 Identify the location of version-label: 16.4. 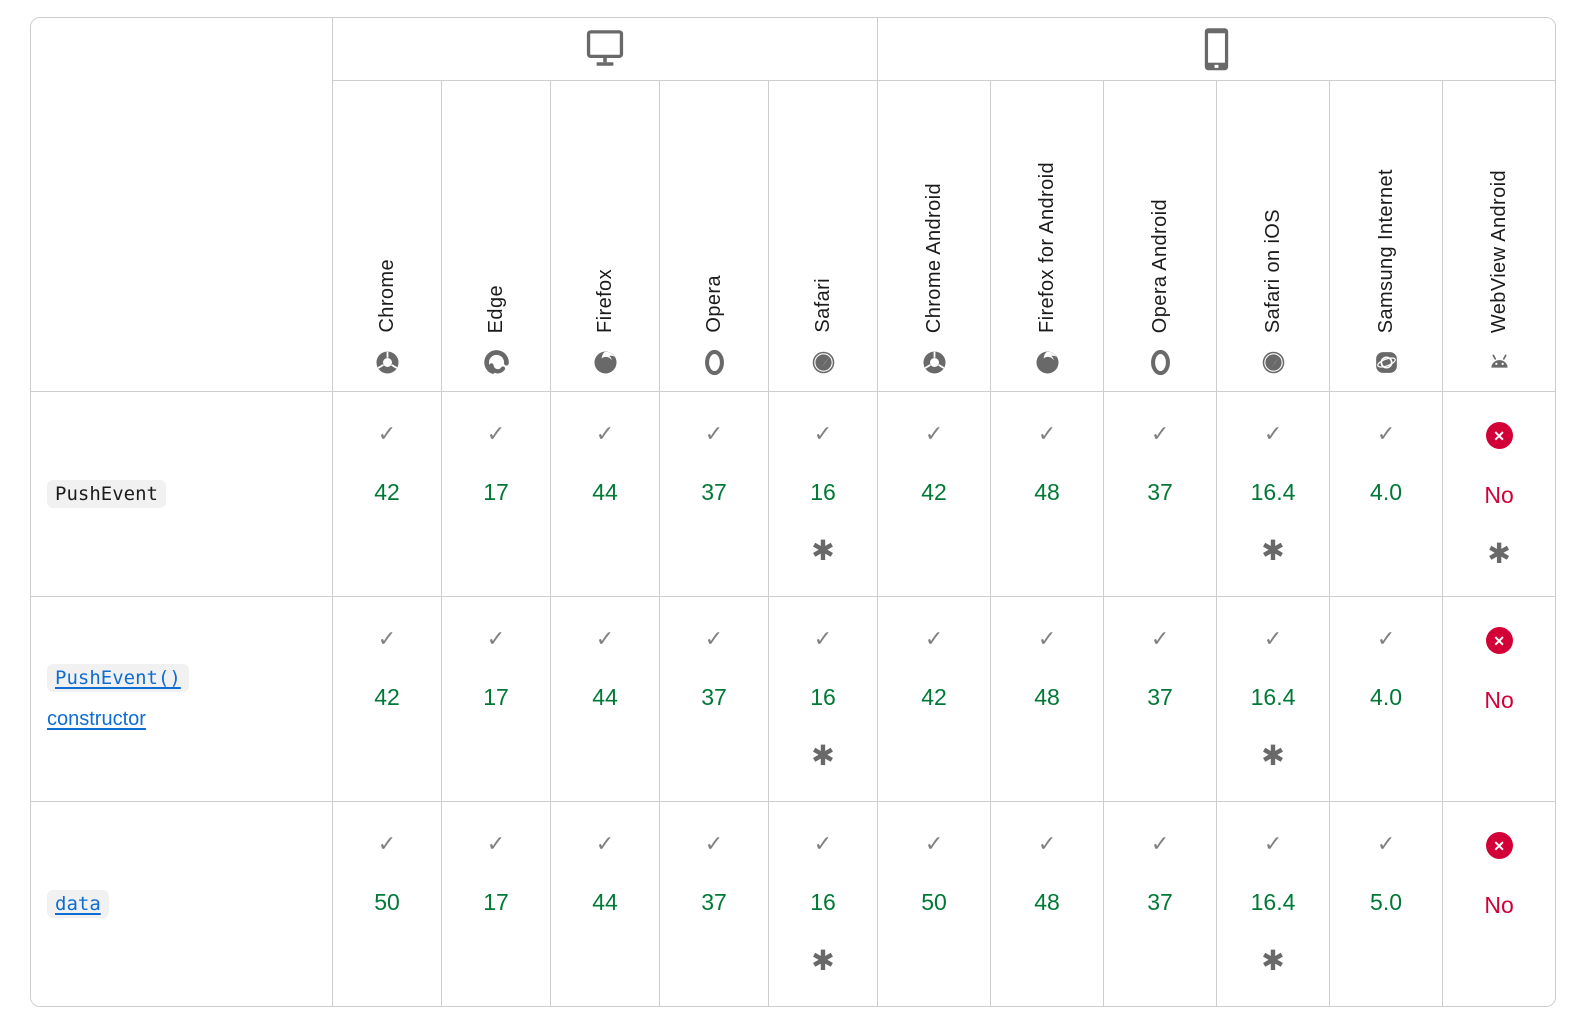
(1273, 902).